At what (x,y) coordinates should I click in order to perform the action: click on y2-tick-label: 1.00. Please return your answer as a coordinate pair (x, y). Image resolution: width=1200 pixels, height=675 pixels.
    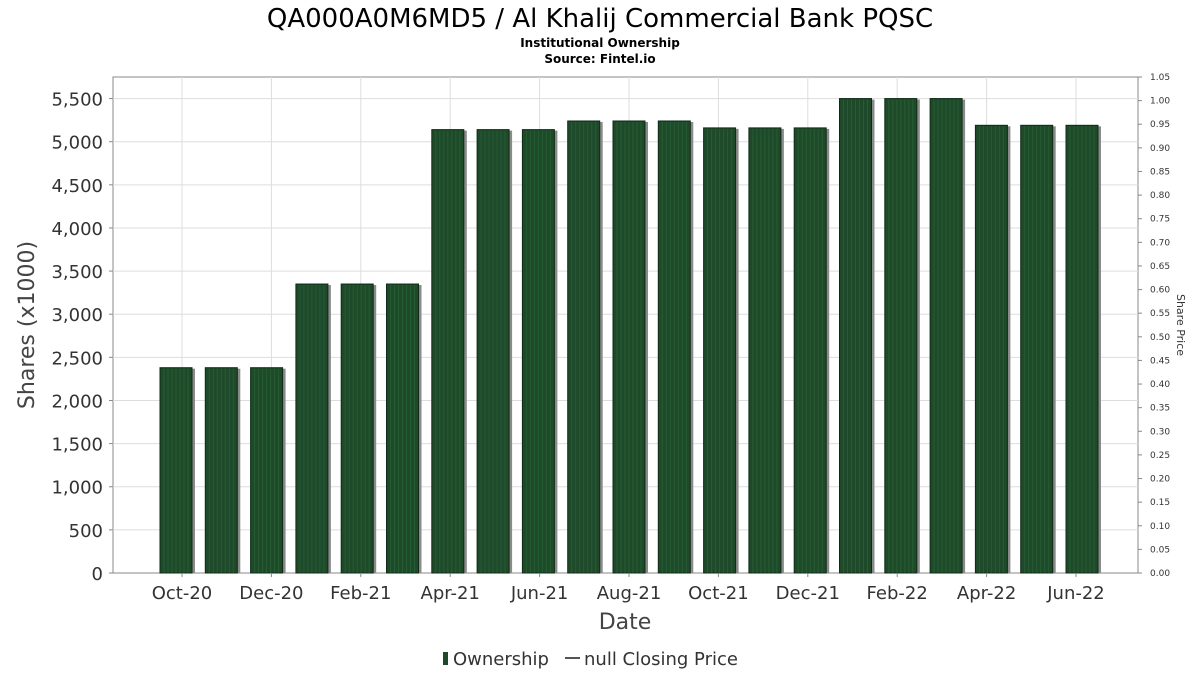
    Looking at the image, I should click on (1160, 102).